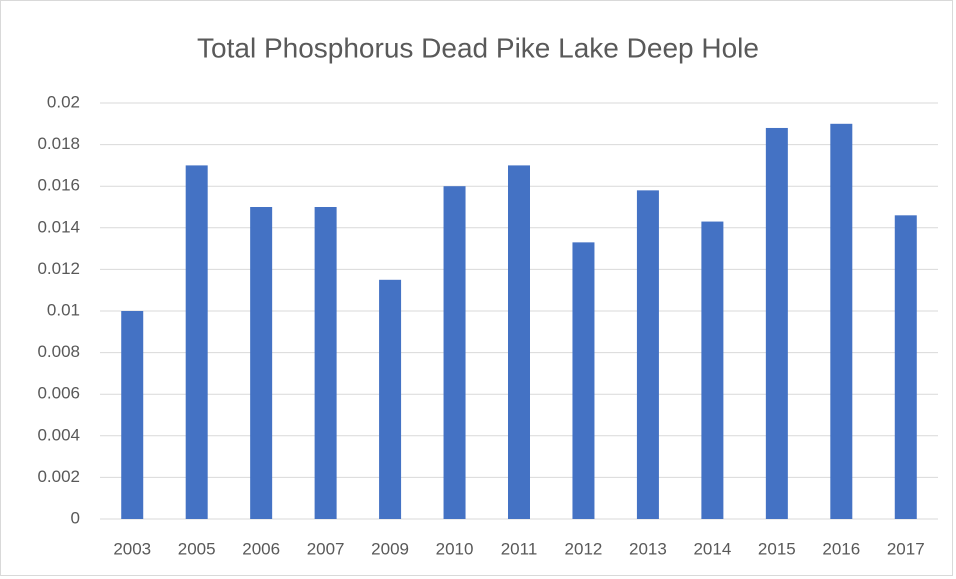  Describe the element at coordinates (197, 548) in the screenshot. I see `x-tick-label: 2005` at that location.